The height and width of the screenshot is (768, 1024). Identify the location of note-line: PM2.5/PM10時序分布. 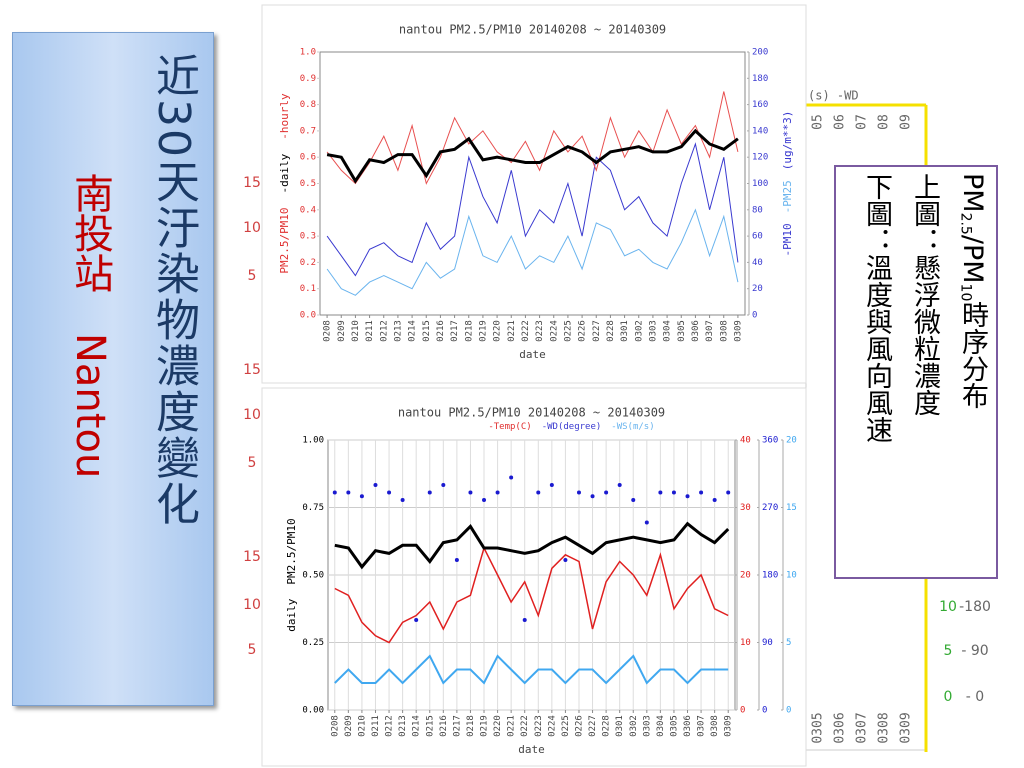
(969, 291).